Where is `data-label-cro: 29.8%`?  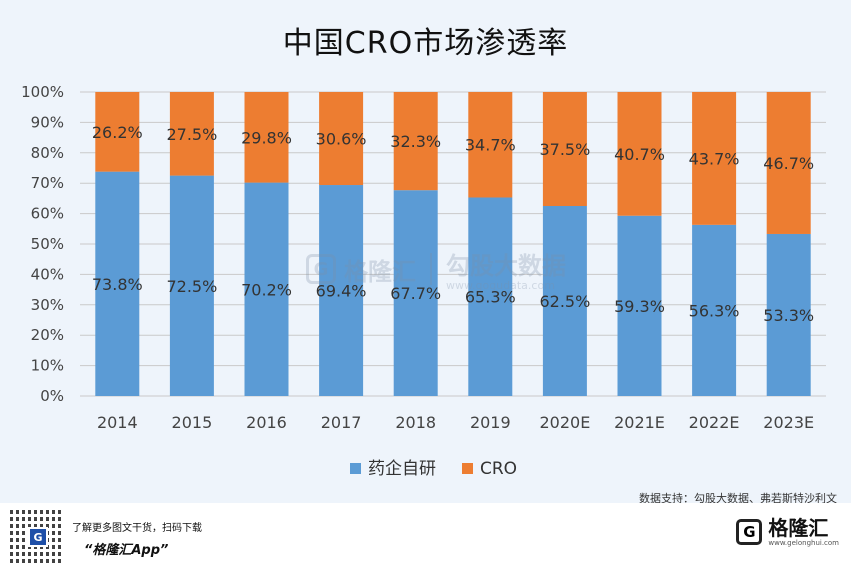
data-label-cro: 29.8% is located at coordinates (266, 137).